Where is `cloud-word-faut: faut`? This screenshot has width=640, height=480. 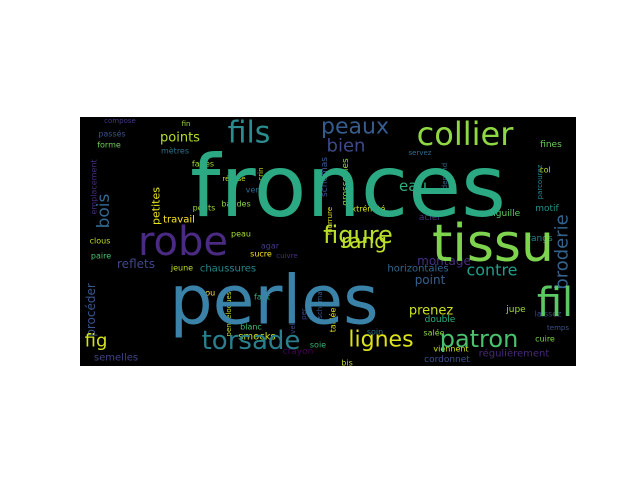
cloud-word-faut: faut is located at coordinates (262, 297).